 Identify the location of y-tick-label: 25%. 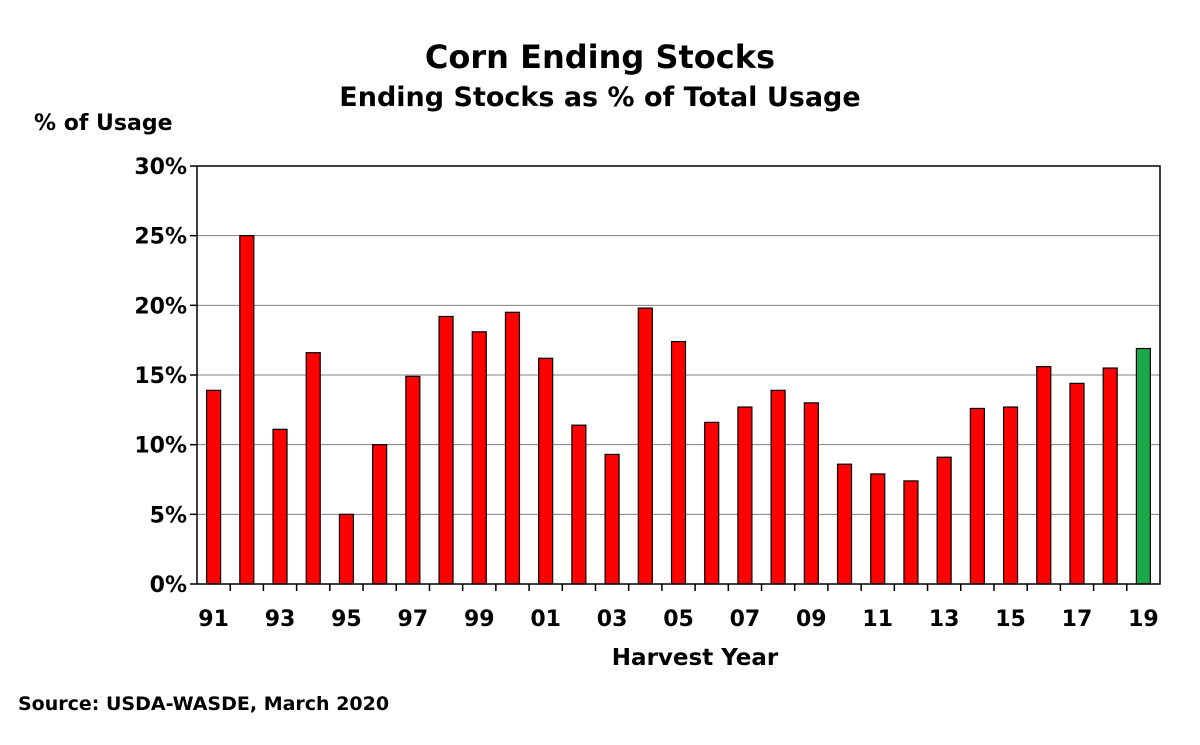
(160, 237).